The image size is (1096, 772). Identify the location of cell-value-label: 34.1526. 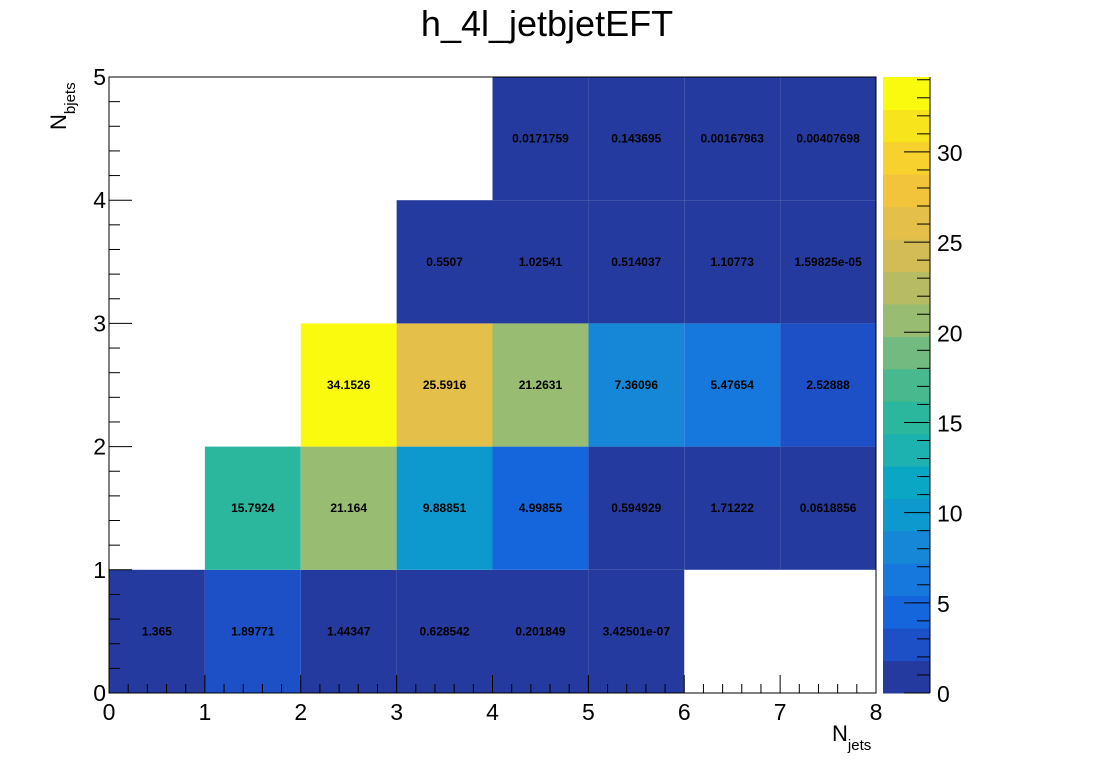
(349, 385).